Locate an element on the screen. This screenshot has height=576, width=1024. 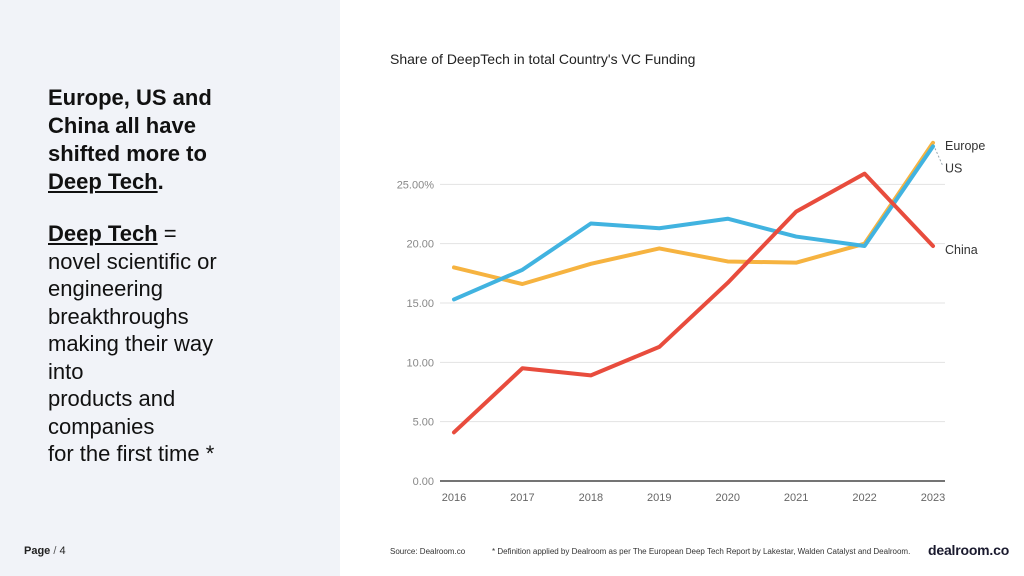
y-tick-label: 20.00 is located at coordinates (420, 245).